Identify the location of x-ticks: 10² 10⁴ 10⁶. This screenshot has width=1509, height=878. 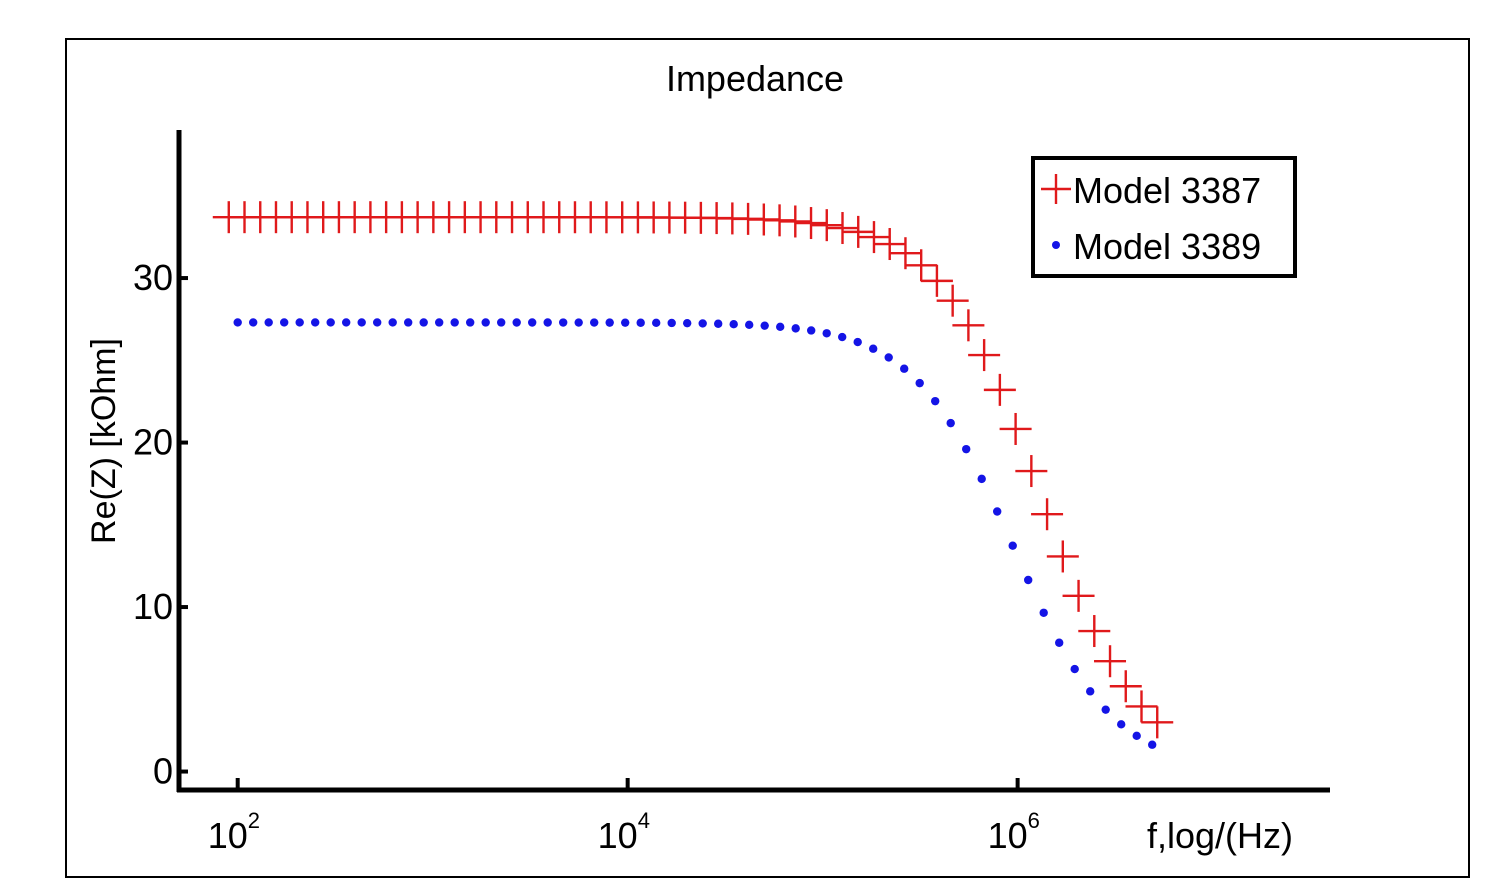
(624, 817).